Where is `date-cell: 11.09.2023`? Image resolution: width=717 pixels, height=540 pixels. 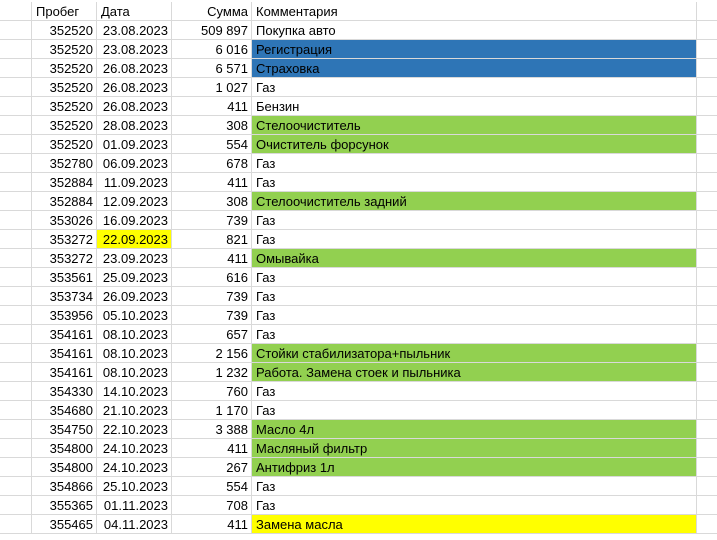
date-cell: 11.09.2023 is located at coordinates (134, 182).